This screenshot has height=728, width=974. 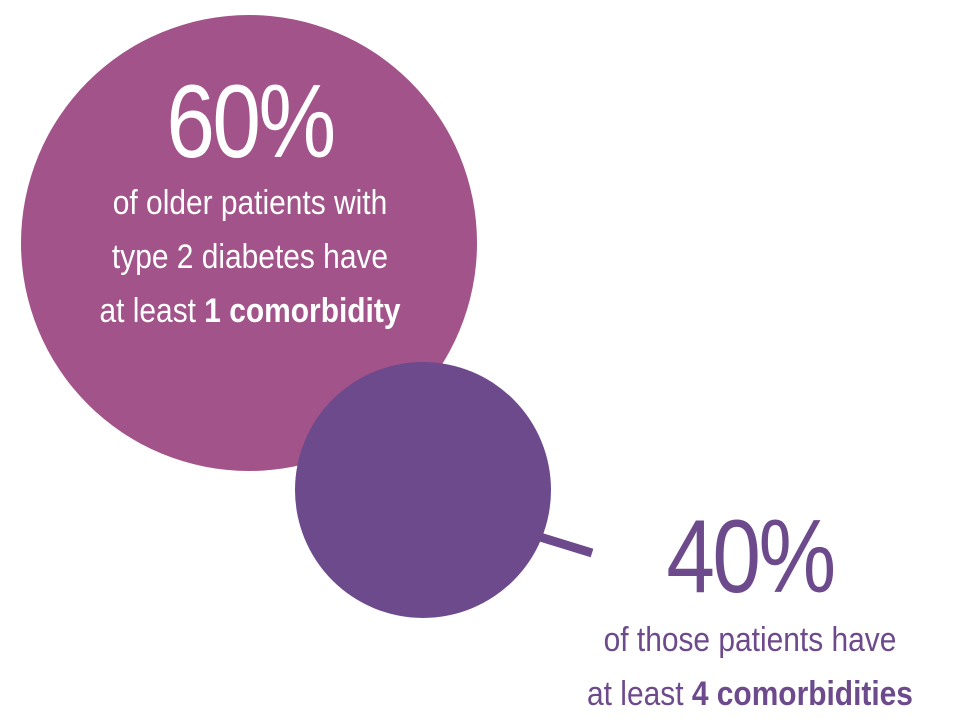 What do you see at coordinates (802, 694) in the screenshot?
I see `stat-40-line-2-bold: 4 comorbidities` at bounding box center [802, 694].